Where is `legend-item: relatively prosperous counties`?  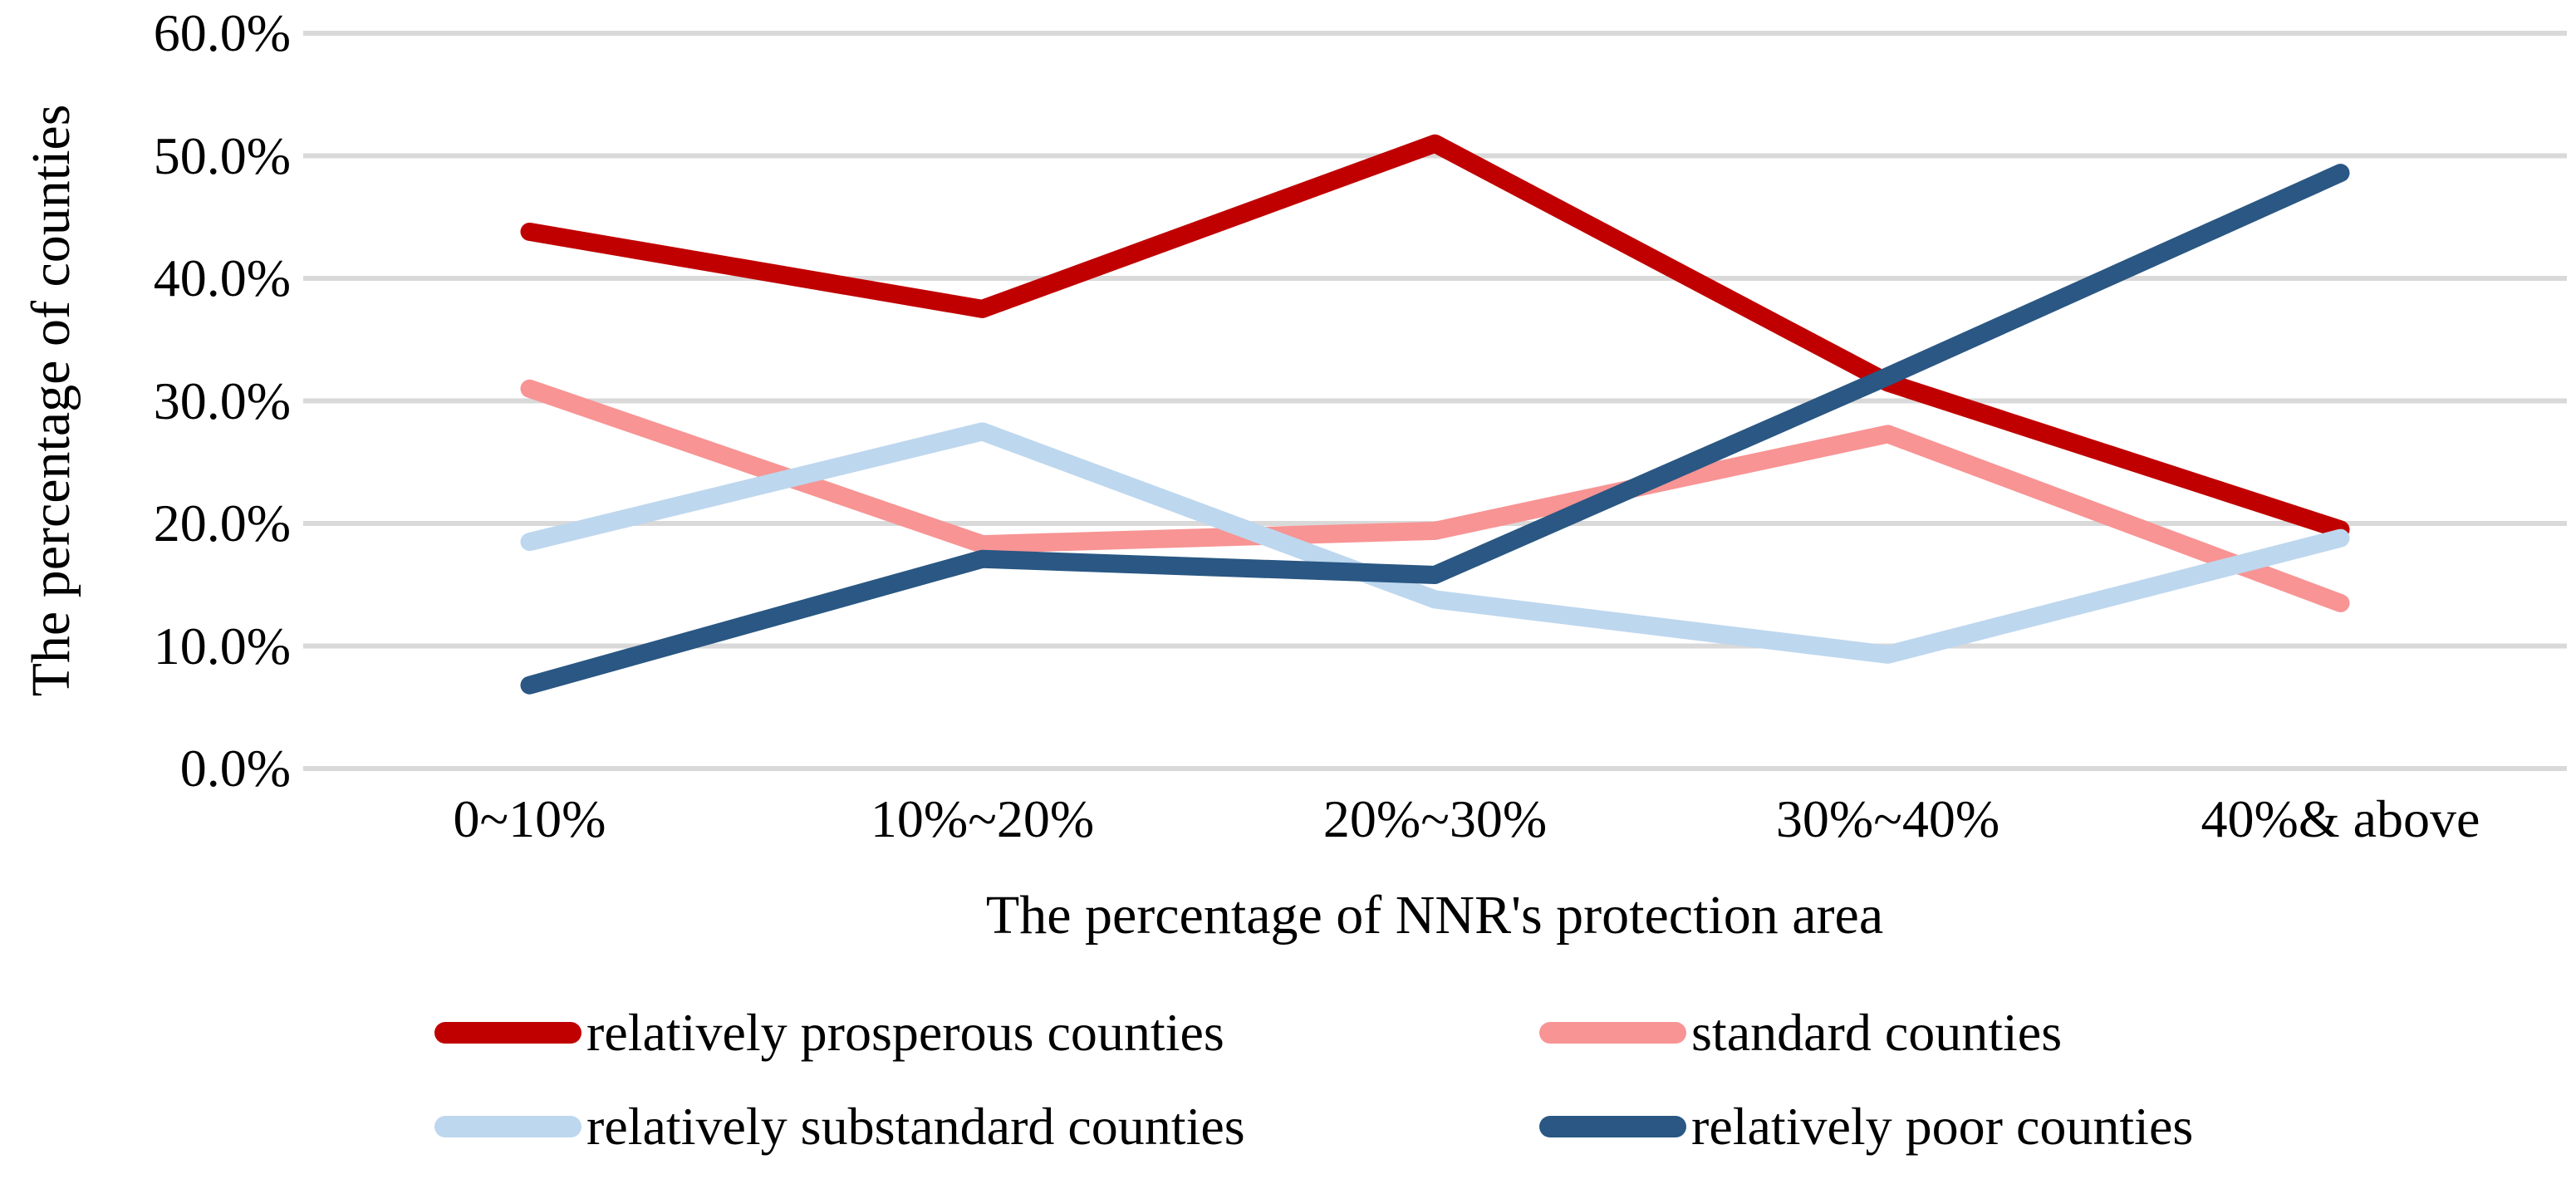 legend-item: relatively prosperous counties is located at coordinates (829, 1032).